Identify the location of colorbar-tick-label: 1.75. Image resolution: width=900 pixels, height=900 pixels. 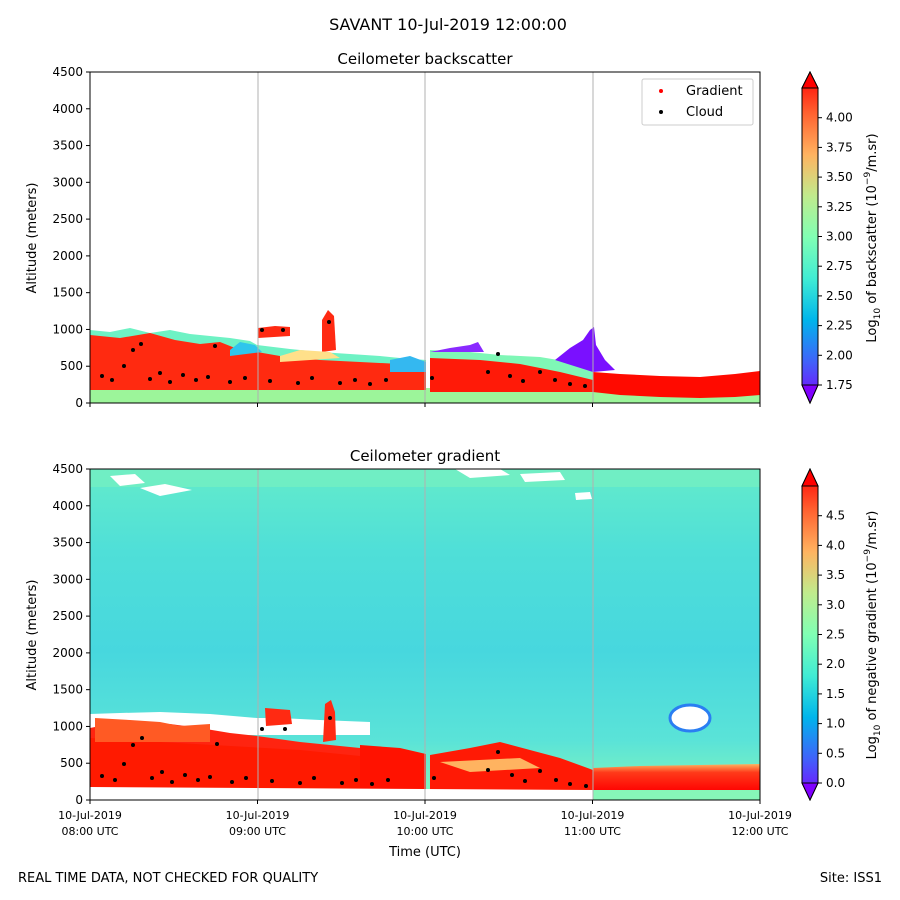
(839, 385).